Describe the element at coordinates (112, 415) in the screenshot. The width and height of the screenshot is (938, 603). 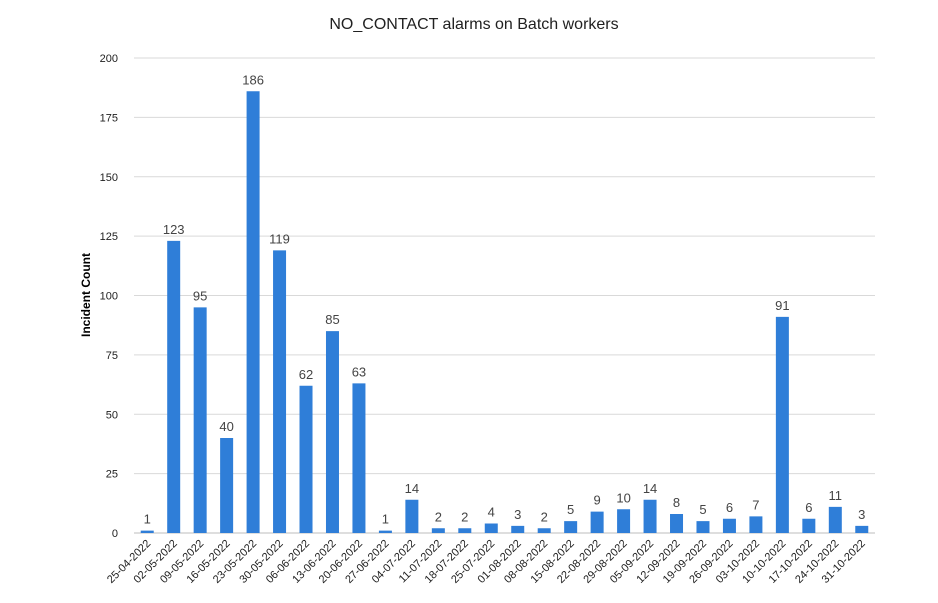
I see `y-tick-label-2: 50` at that location.